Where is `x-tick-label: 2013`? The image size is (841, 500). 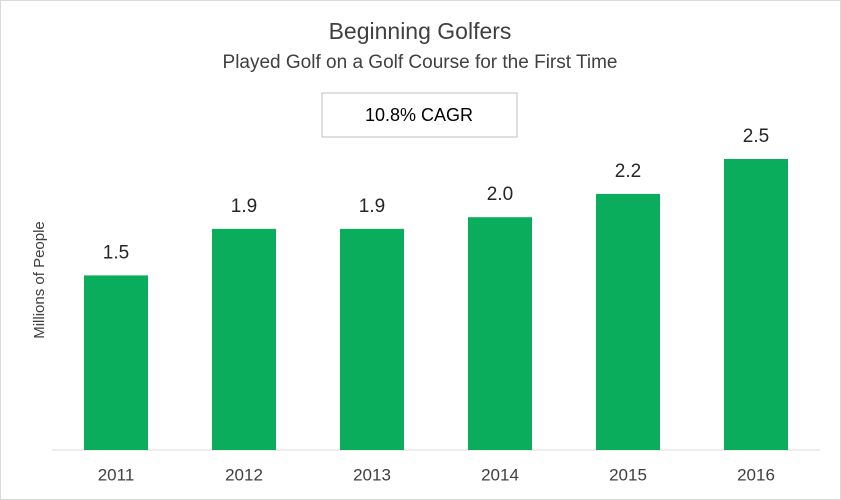
x-tick-label: 2013 is located at coordinates (372, 474).